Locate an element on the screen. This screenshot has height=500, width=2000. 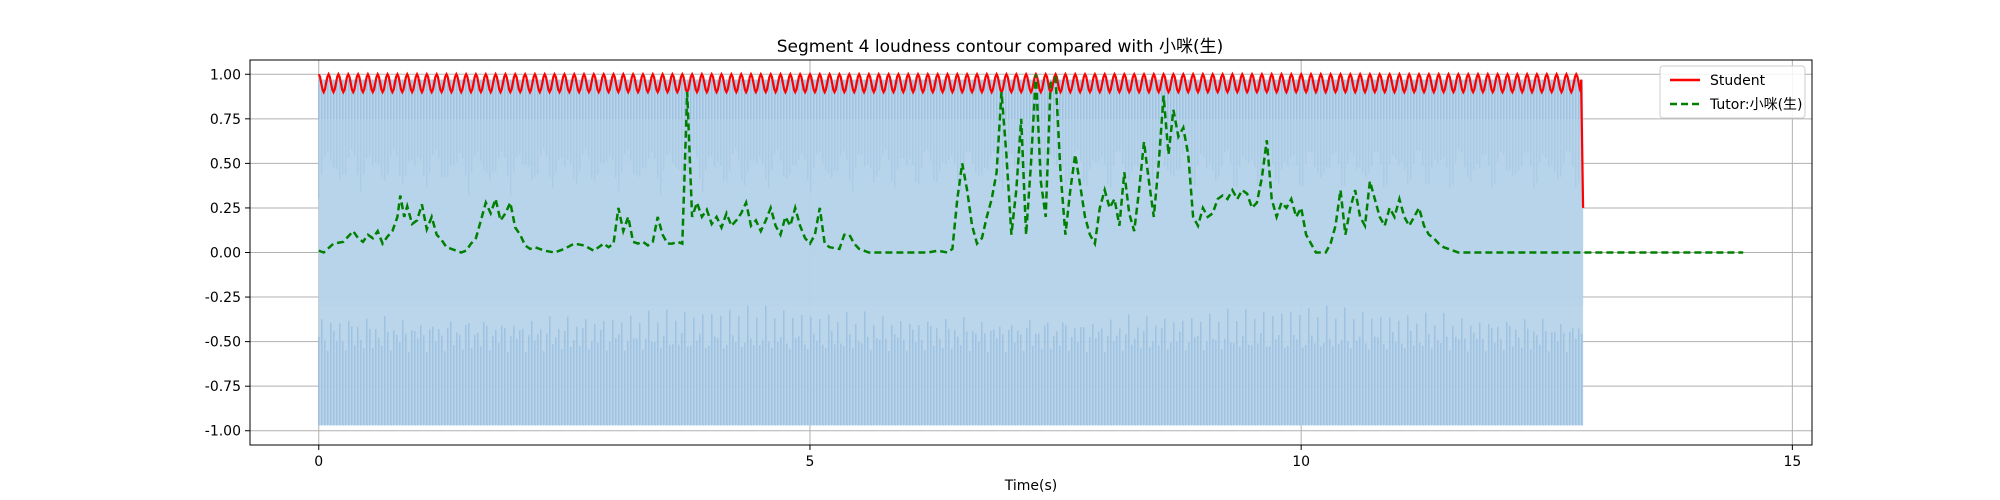
y-tick-label: -0.50 is located at coordinates (223, 343).